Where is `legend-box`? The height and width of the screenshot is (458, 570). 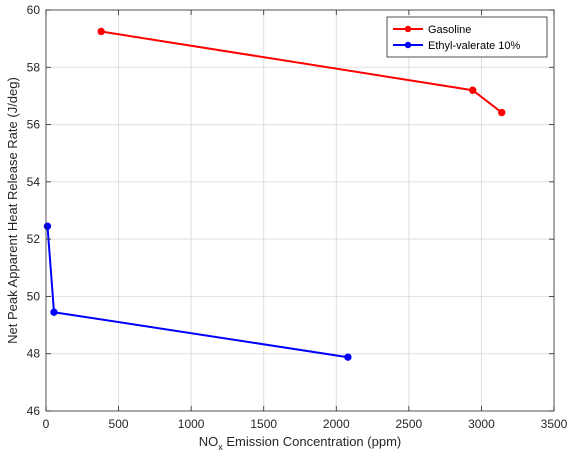
legend-box is located at coordinates (467, 37).